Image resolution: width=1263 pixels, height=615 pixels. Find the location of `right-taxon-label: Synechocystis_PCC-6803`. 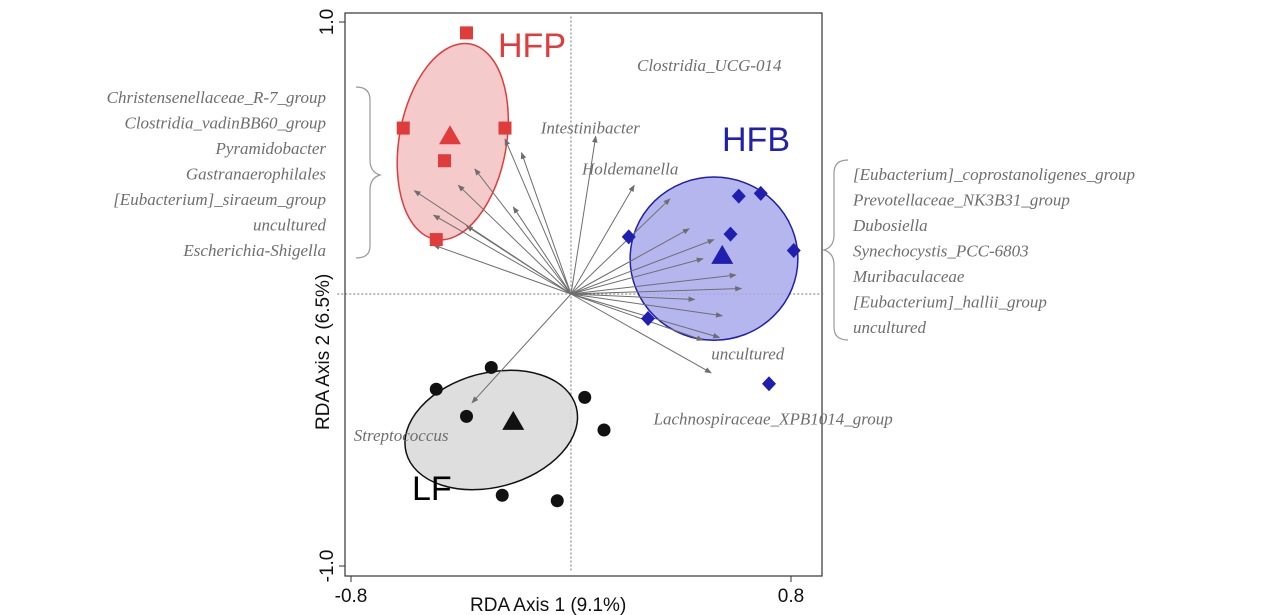

right-taxon-label: Synechocystis_PCC-6803 is located at coordinates (941, 251).